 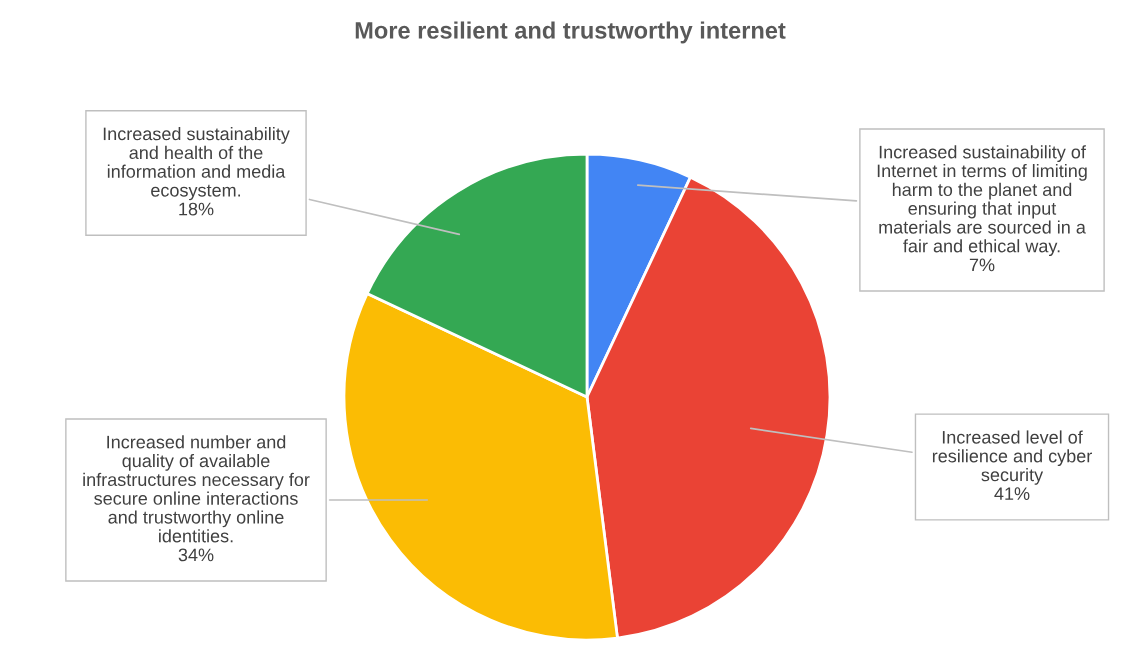 I want to click on data-label: 34%, so click(x=196, y=555).